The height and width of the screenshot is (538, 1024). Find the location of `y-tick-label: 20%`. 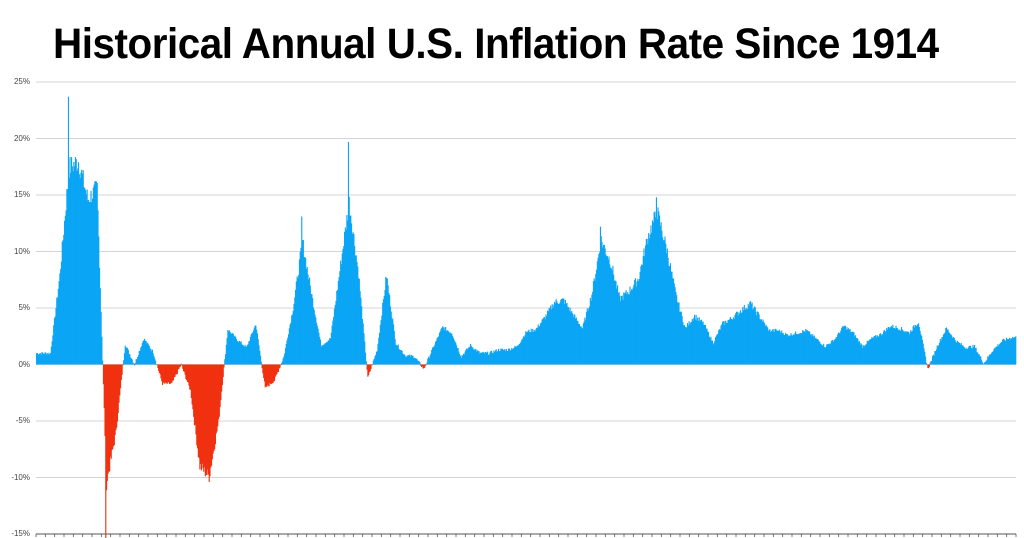

y-tick-label: 20% is located at coordinates (21, 138).